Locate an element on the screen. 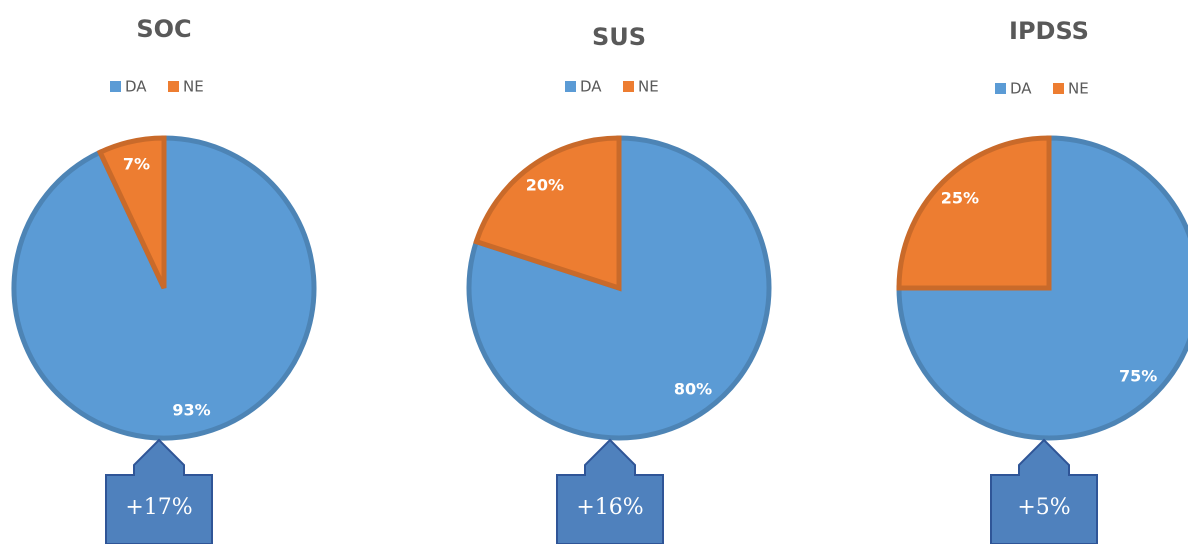 The height and width of the screenshot is (544, 1188). data-label: 7% is located at coordinates (136, 164).